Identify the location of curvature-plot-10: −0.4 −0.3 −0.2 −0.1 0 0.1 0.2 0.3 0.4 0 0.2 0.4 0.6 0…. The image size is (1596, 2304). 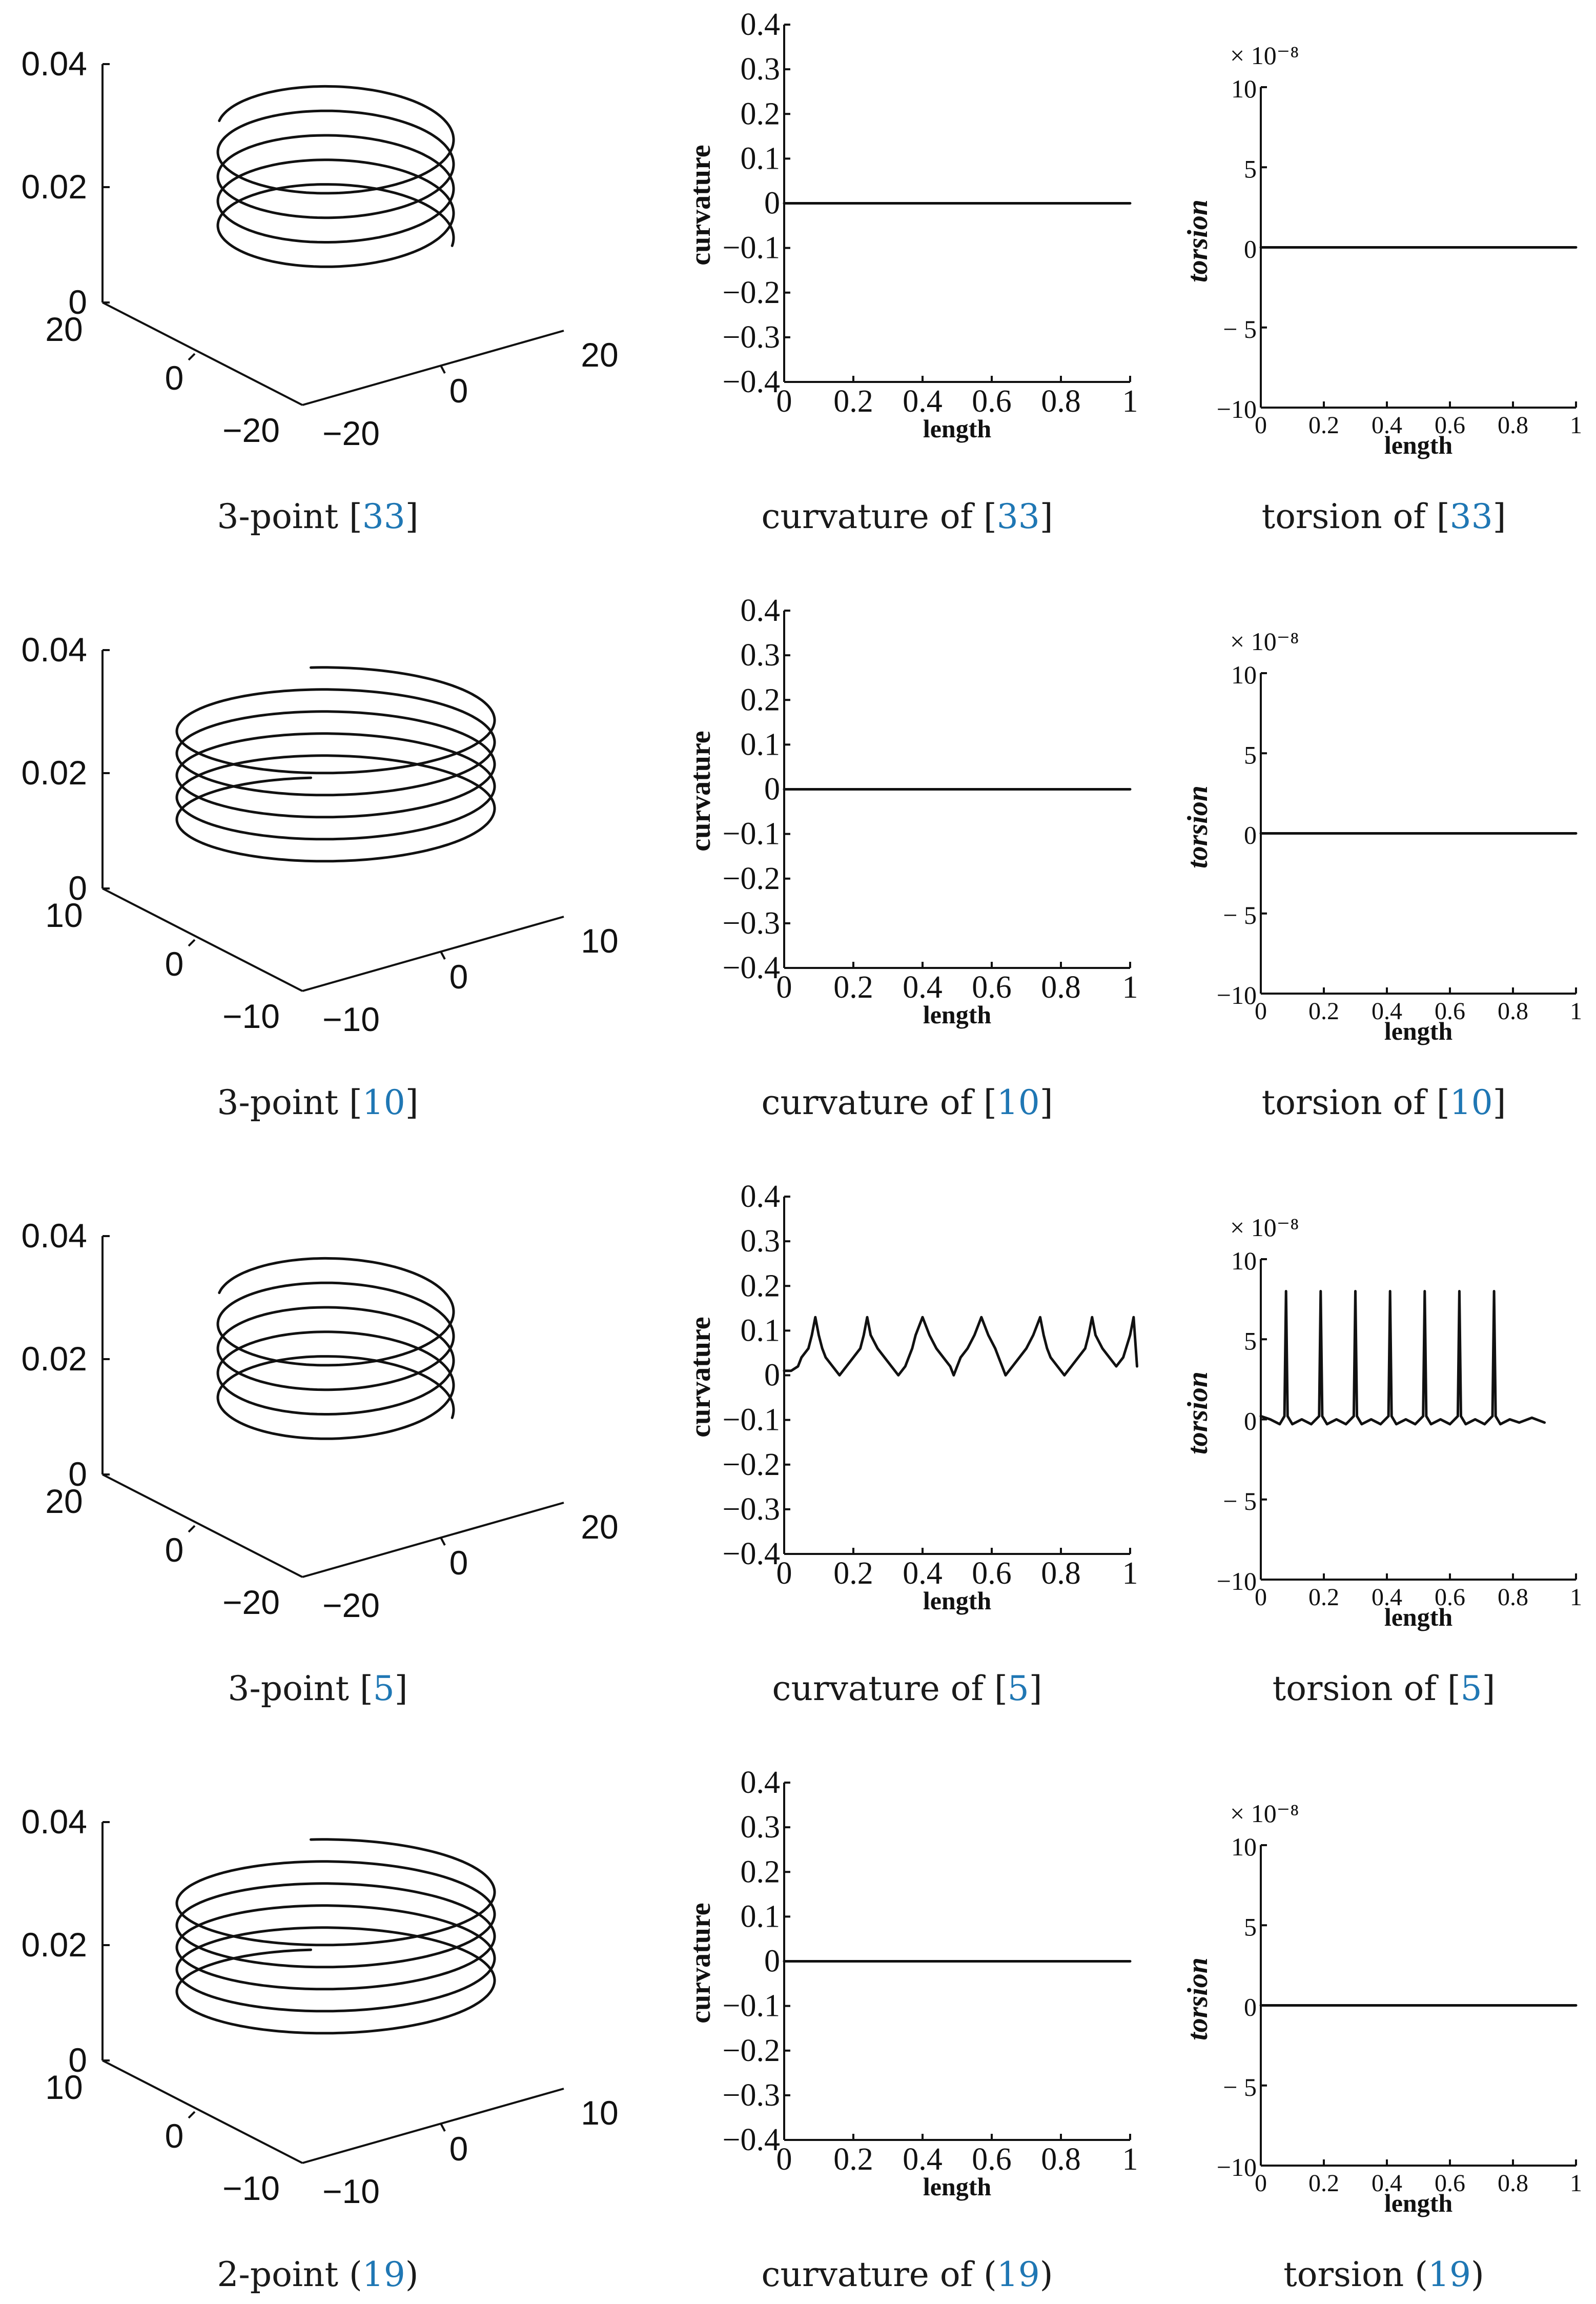
(911, 2030).